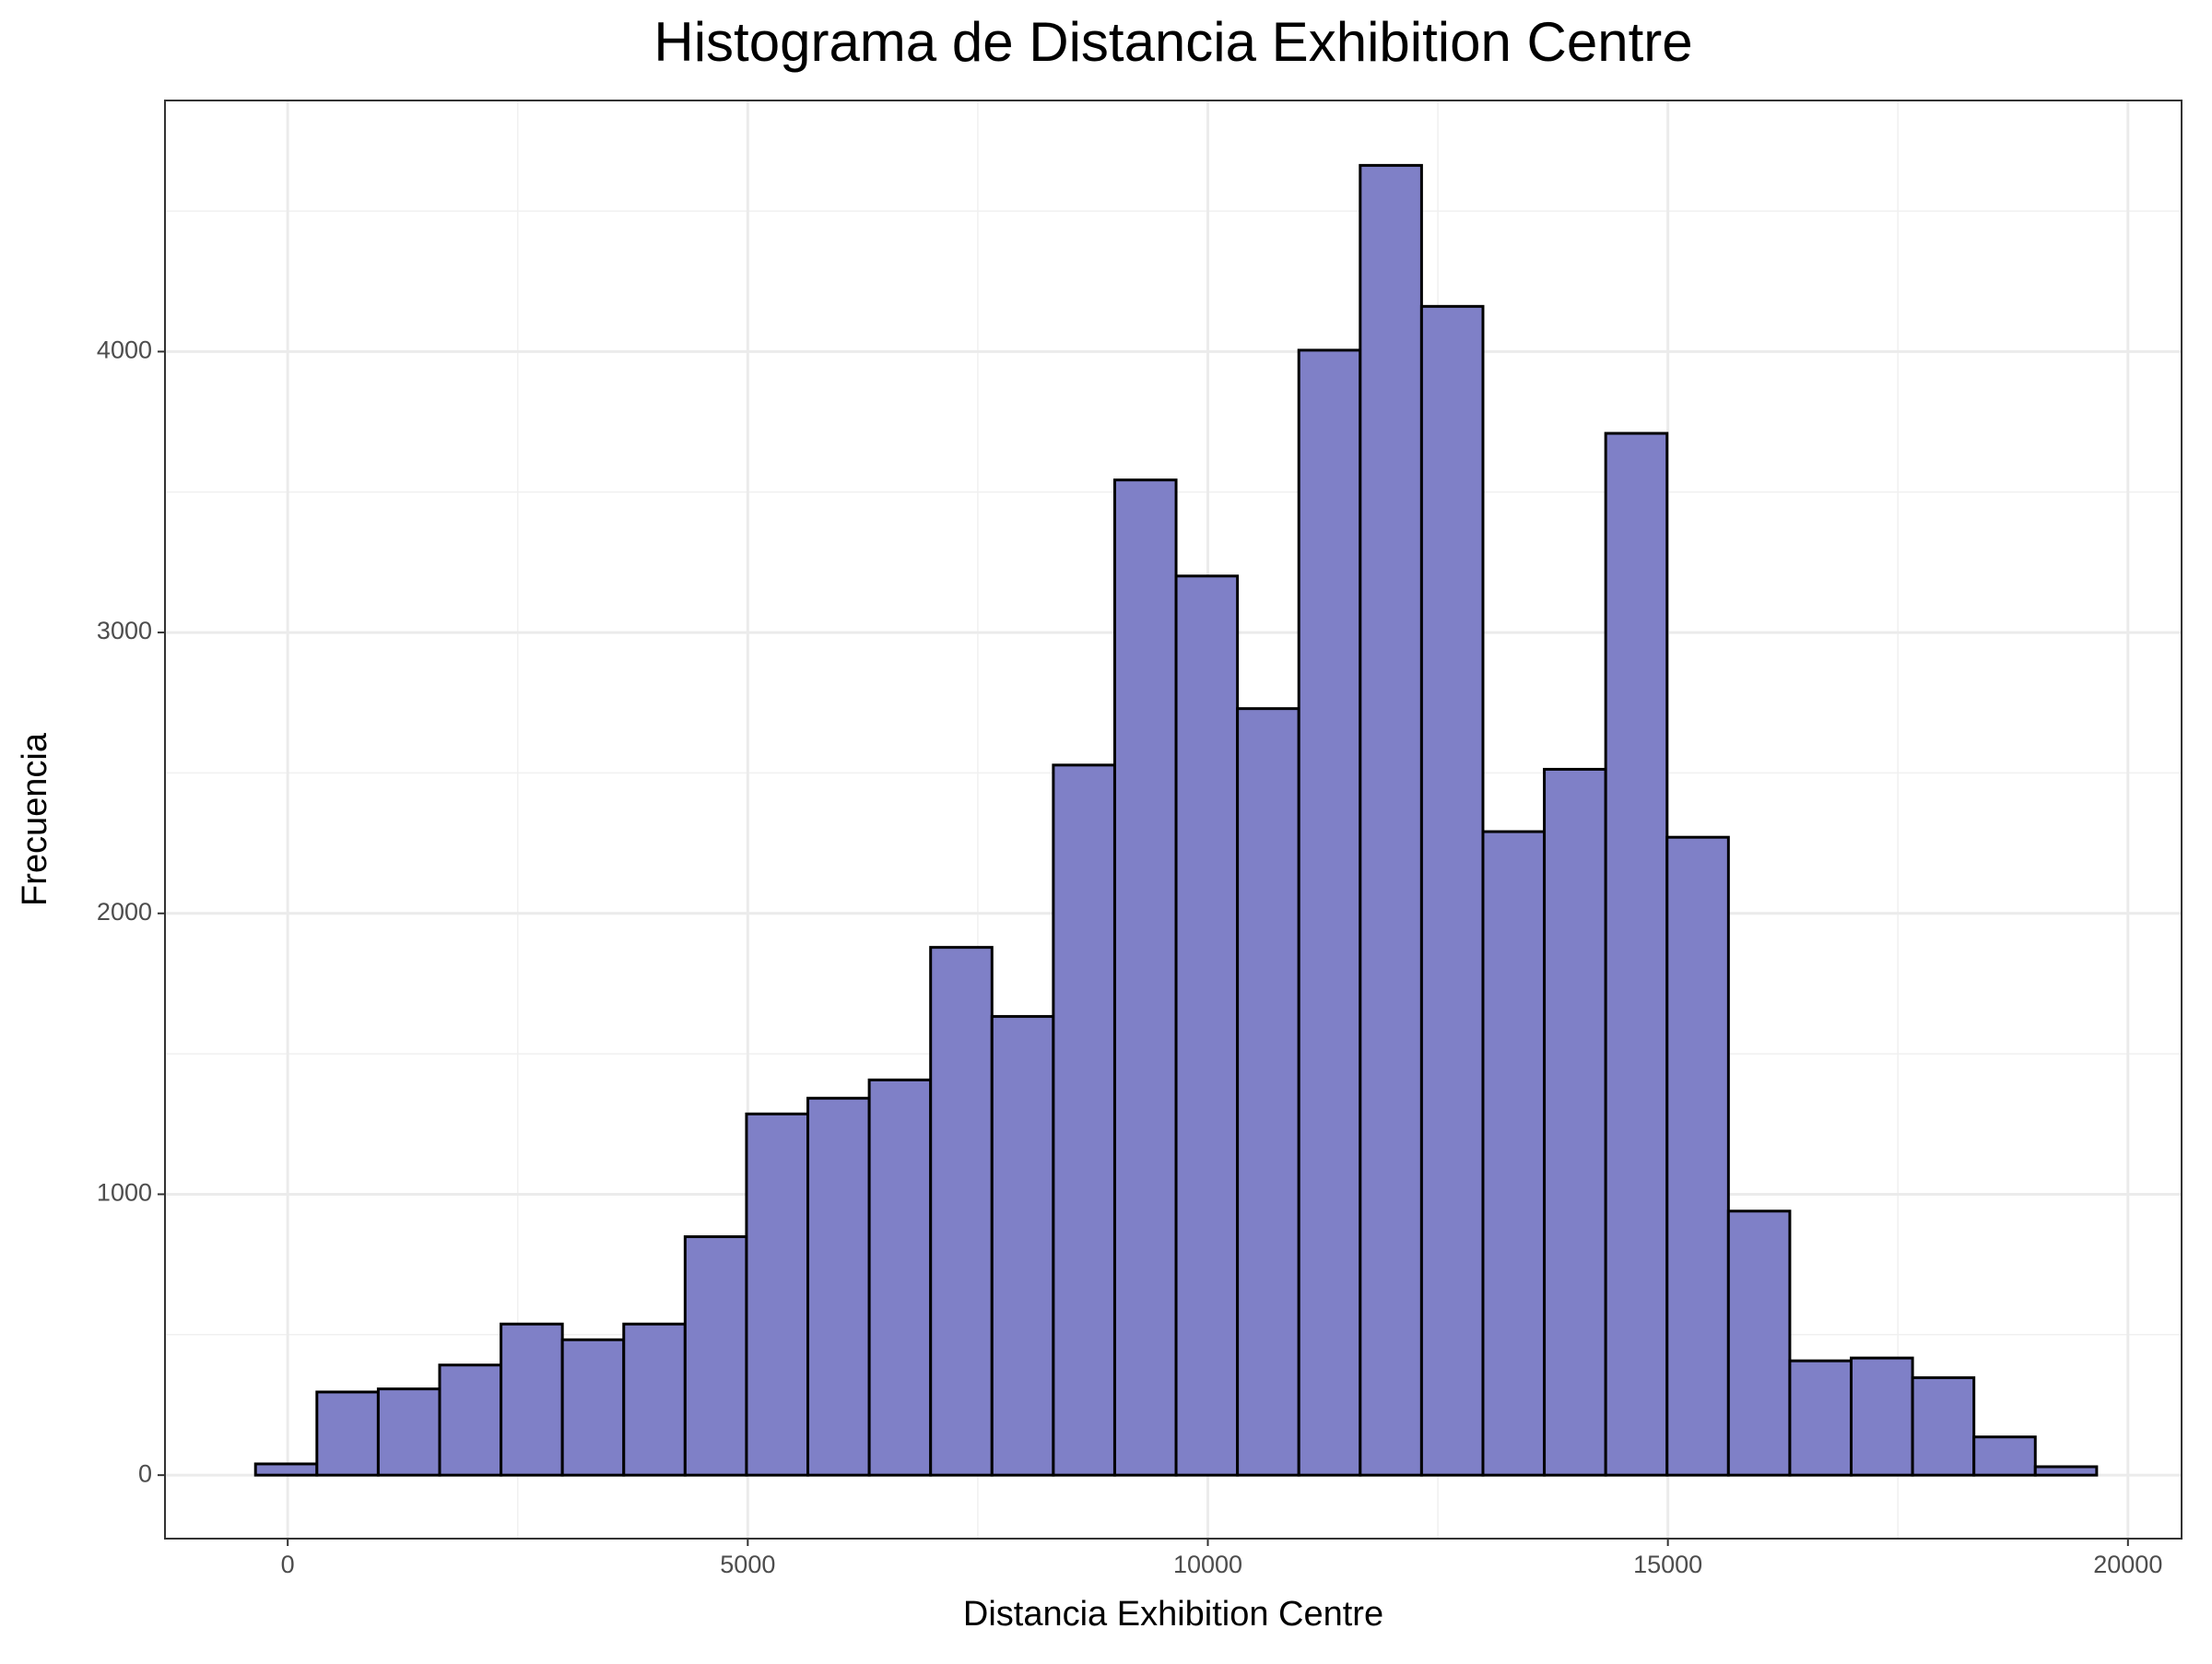  I want to click on y-tick-label: 4000, so click(124, 350).